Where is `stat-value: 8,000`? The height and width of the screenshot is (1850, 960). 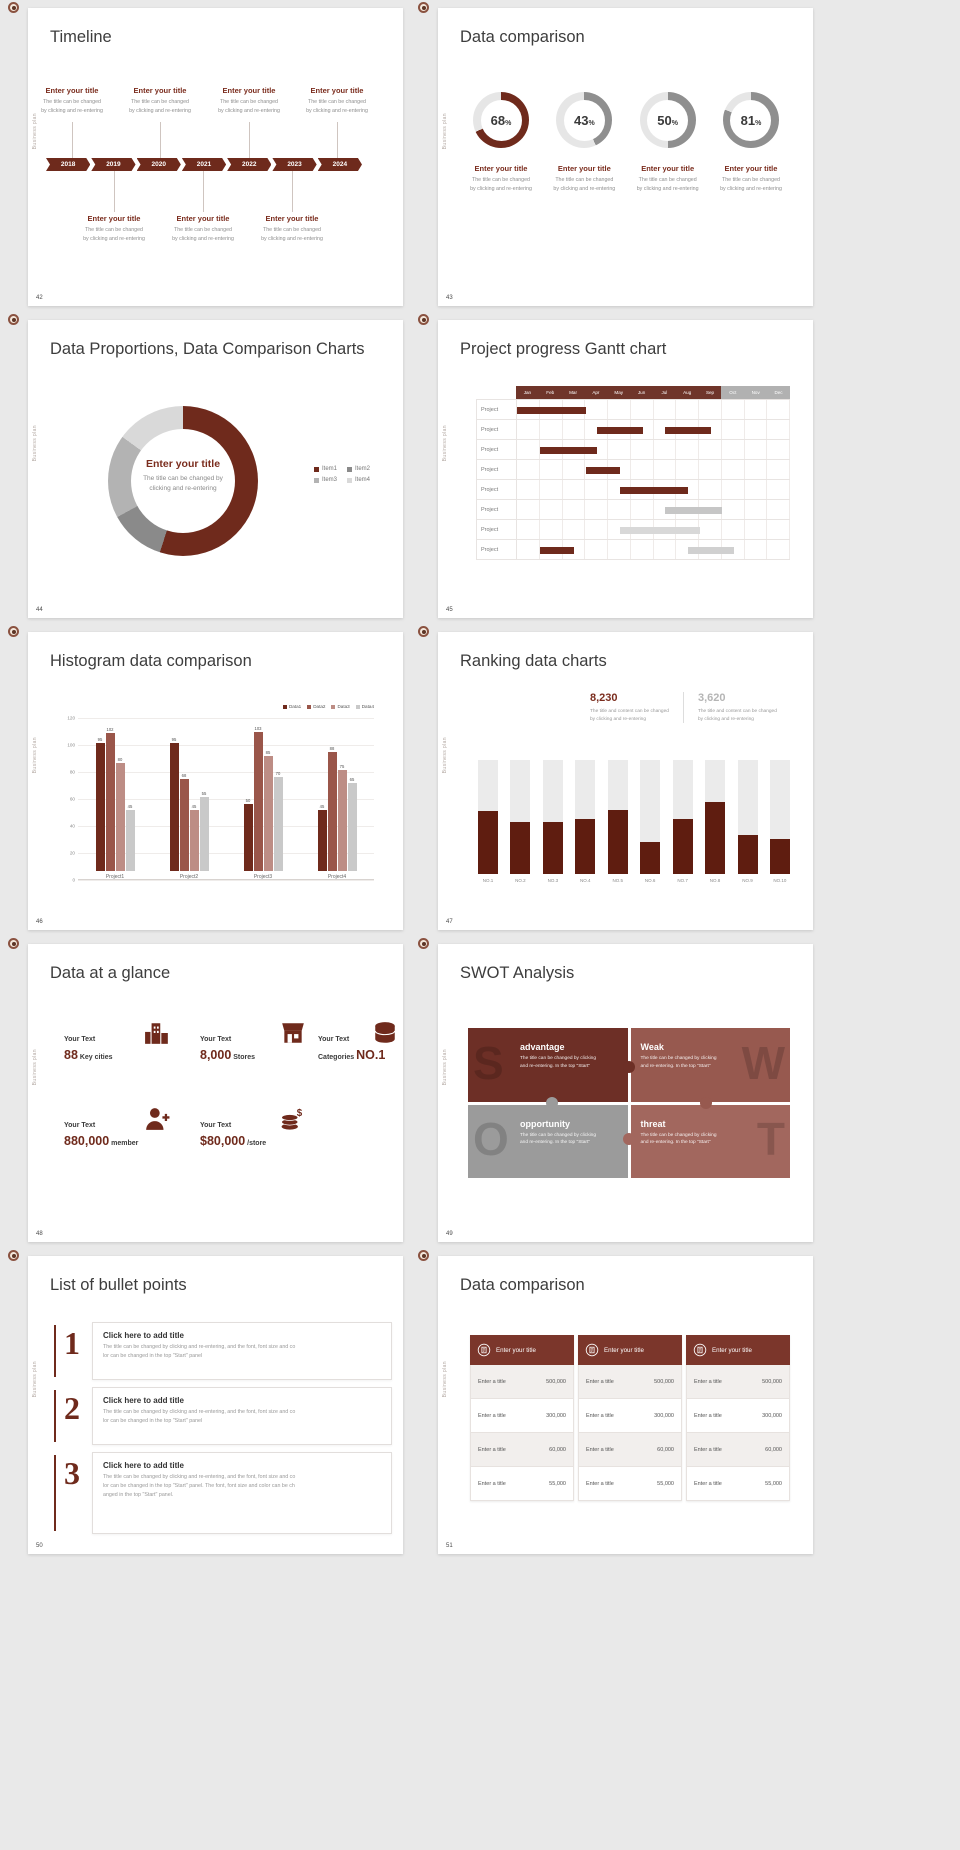
stat-value: 8,000 is located at coordinates (216, 1055).